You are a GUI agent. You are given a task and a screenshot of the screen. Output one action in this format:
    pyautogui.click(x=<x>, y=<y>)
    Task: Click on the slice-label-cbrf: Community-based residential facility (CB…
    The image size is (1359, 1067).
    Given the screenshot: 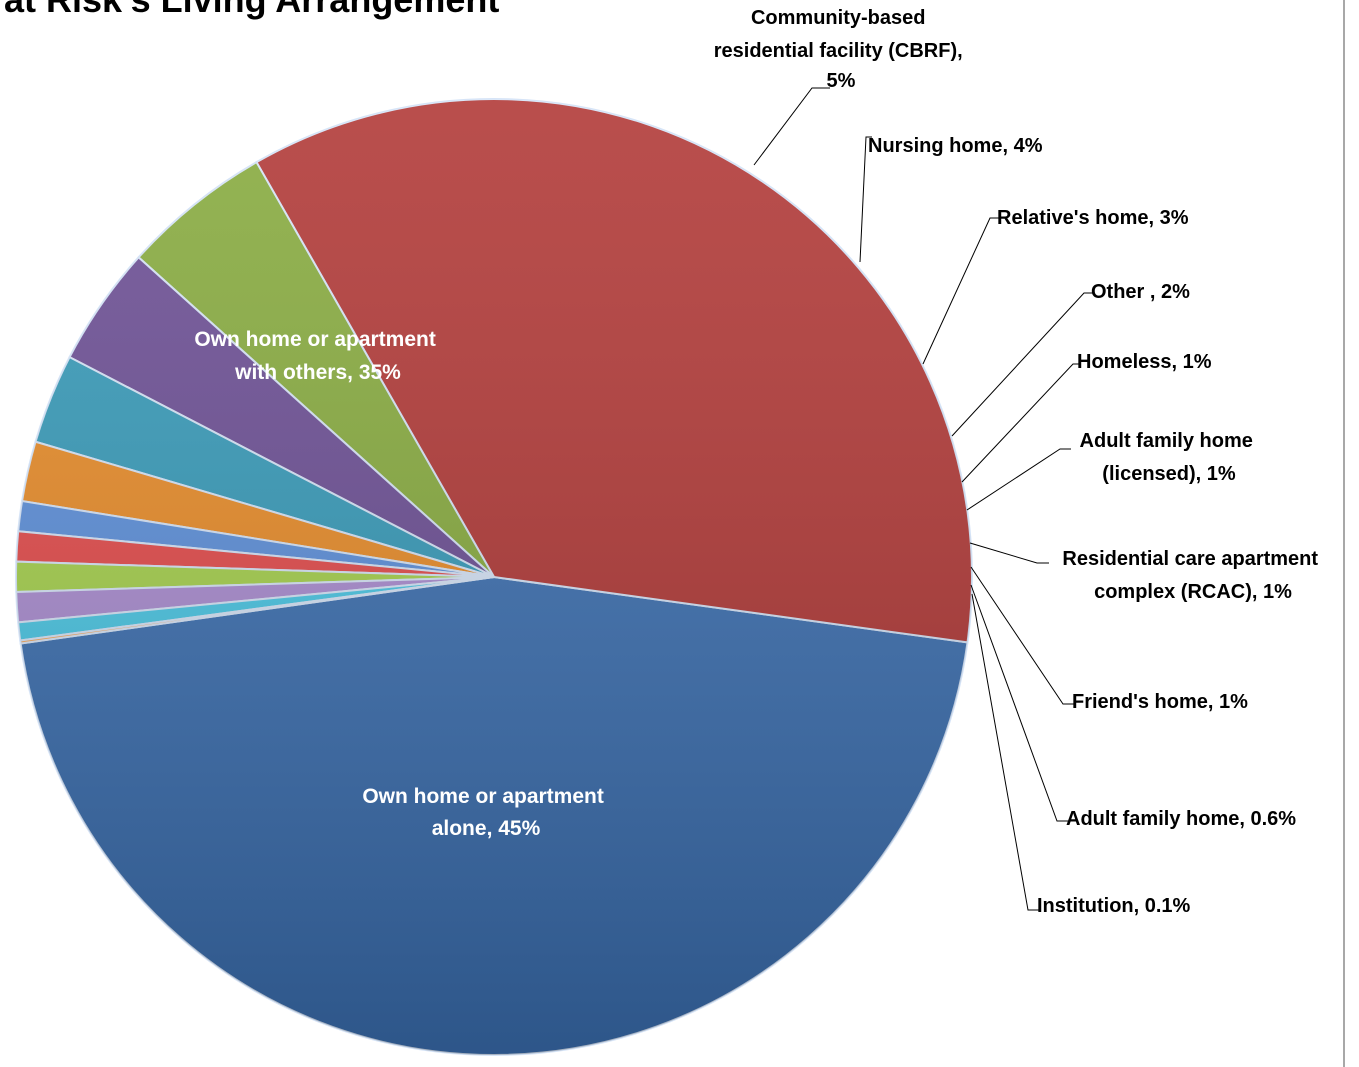 What is the action you would take?
    pyautogui.click(x=841, y=49)
    